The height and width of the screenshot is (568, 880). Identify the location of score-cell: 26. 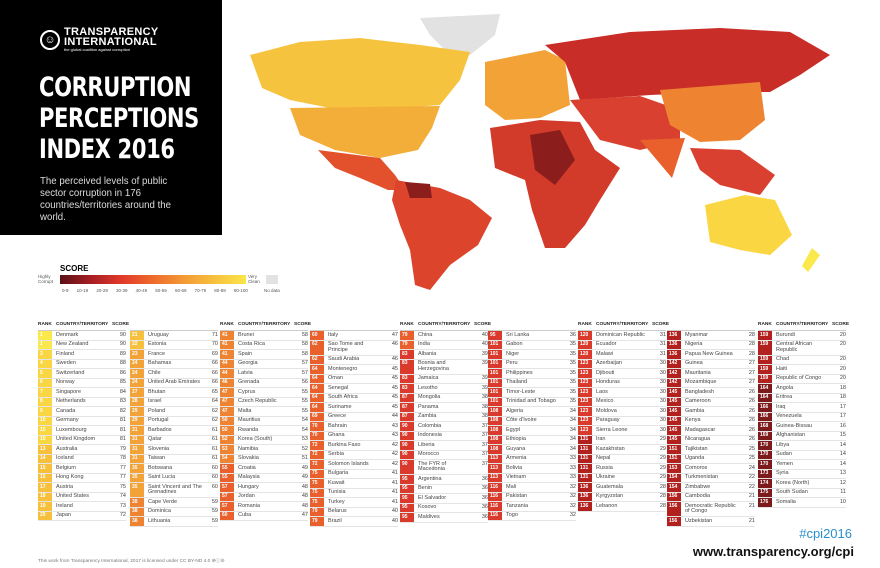
(751, 429).